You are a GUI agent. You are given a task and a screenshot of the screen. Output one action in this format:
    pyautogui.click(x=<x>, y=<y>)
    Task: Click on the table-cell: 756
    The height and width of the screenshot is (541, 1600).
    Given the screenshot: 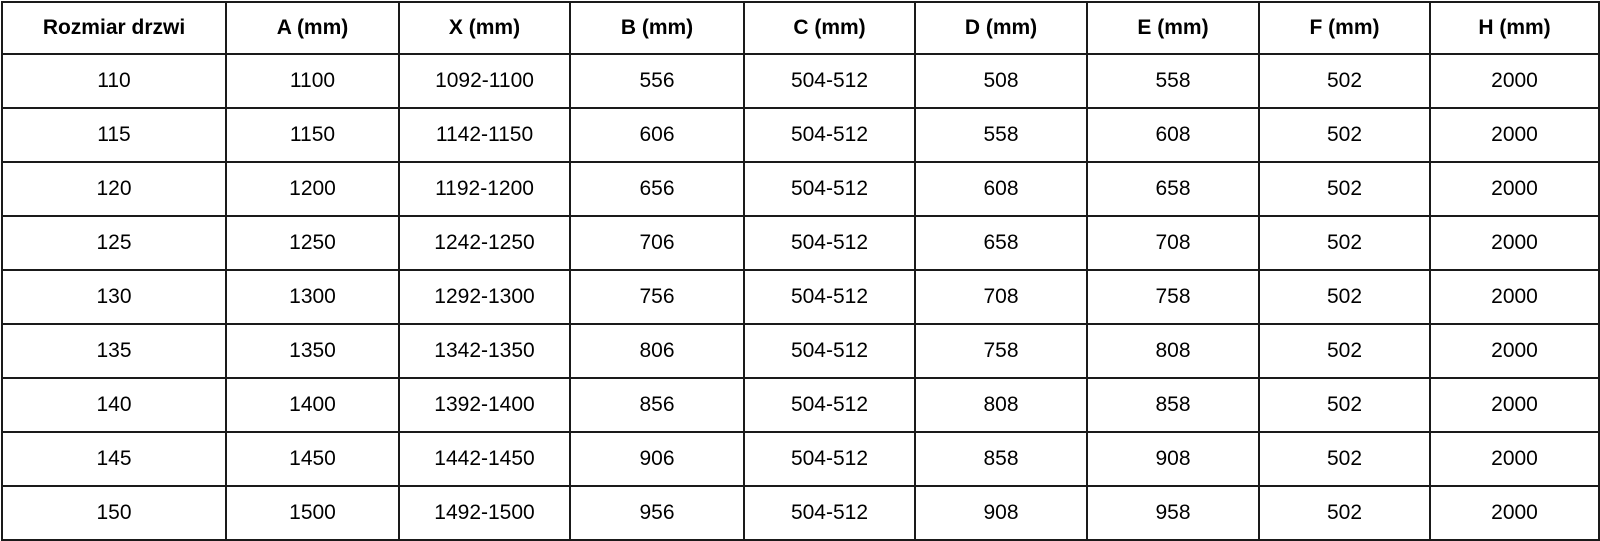 What is the action you would take?
    pyautogui.click(x=657, y=297)
    